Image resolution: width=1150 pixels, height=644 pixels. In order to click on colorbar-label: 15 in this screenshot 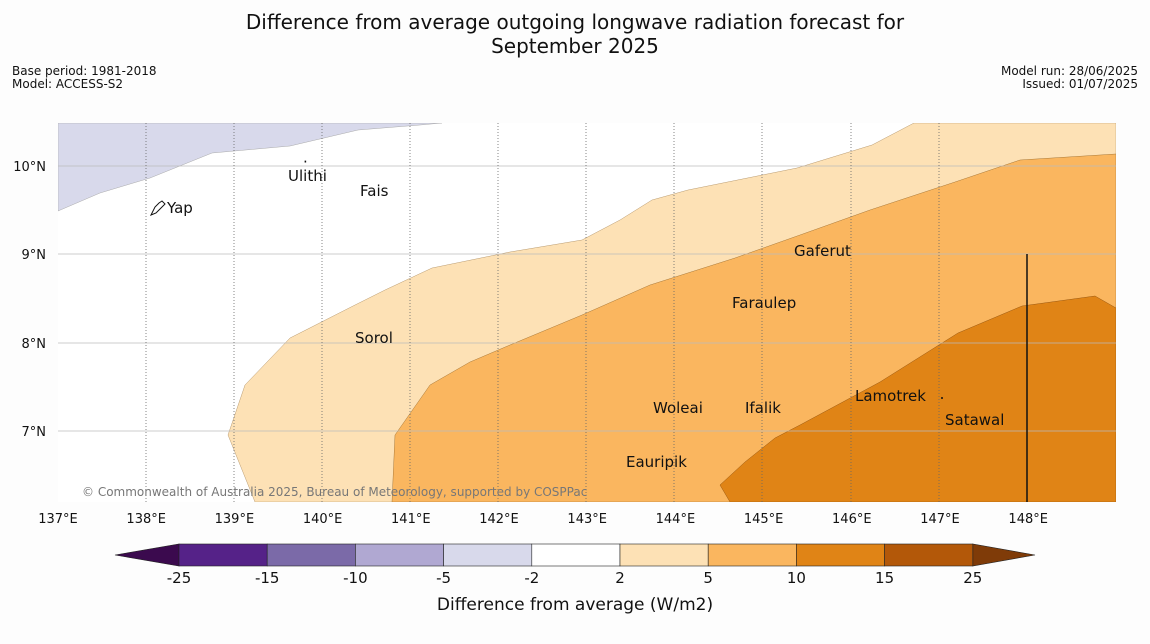, I will do `click(884, 578)`.